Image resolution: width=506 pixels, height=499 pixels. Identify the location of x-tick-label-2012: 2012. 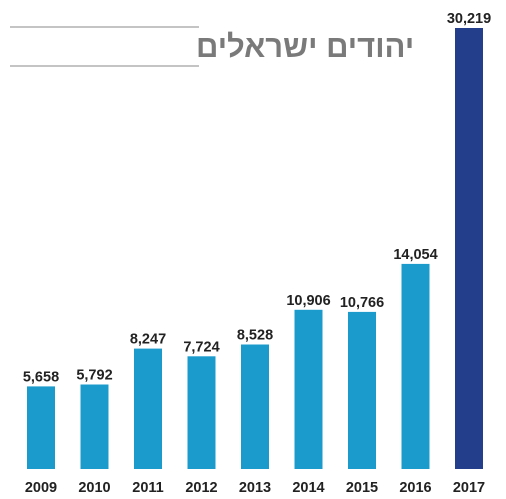
(201, 488).